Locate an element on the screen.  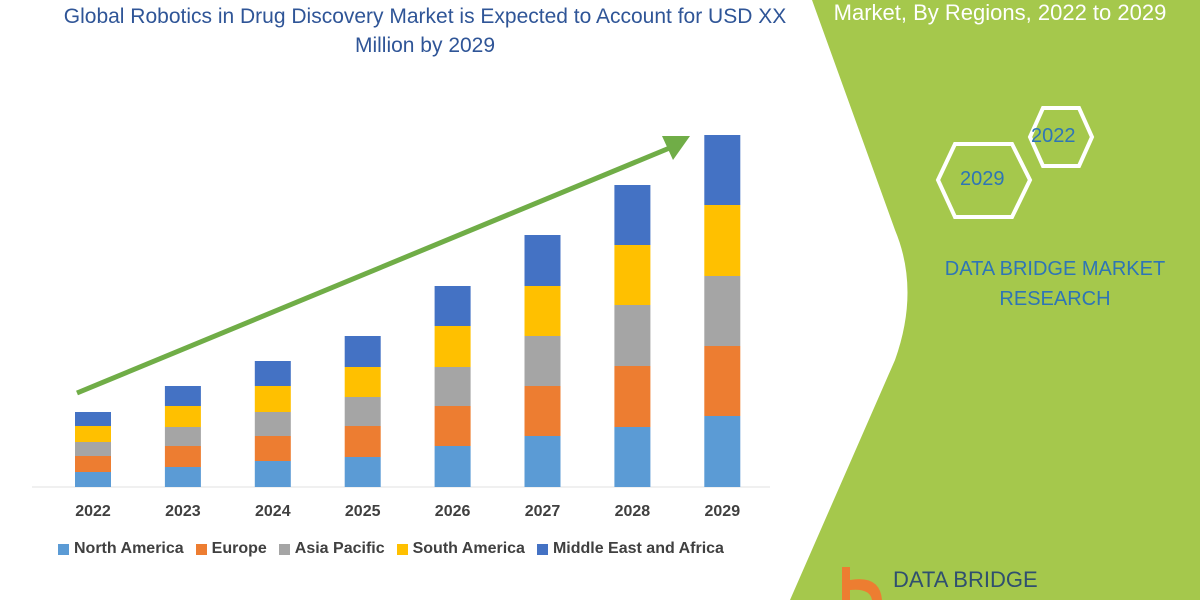
x-tick-label: 2028 is located at coordinates (632, 511).